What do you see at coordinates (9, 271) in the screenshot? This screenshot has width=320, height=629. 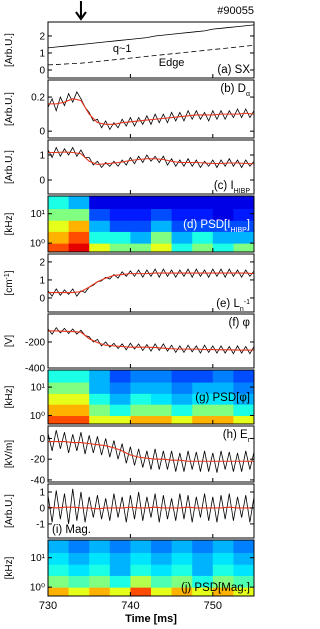 I see `label-part: ]` at bounding box center [9, 271].